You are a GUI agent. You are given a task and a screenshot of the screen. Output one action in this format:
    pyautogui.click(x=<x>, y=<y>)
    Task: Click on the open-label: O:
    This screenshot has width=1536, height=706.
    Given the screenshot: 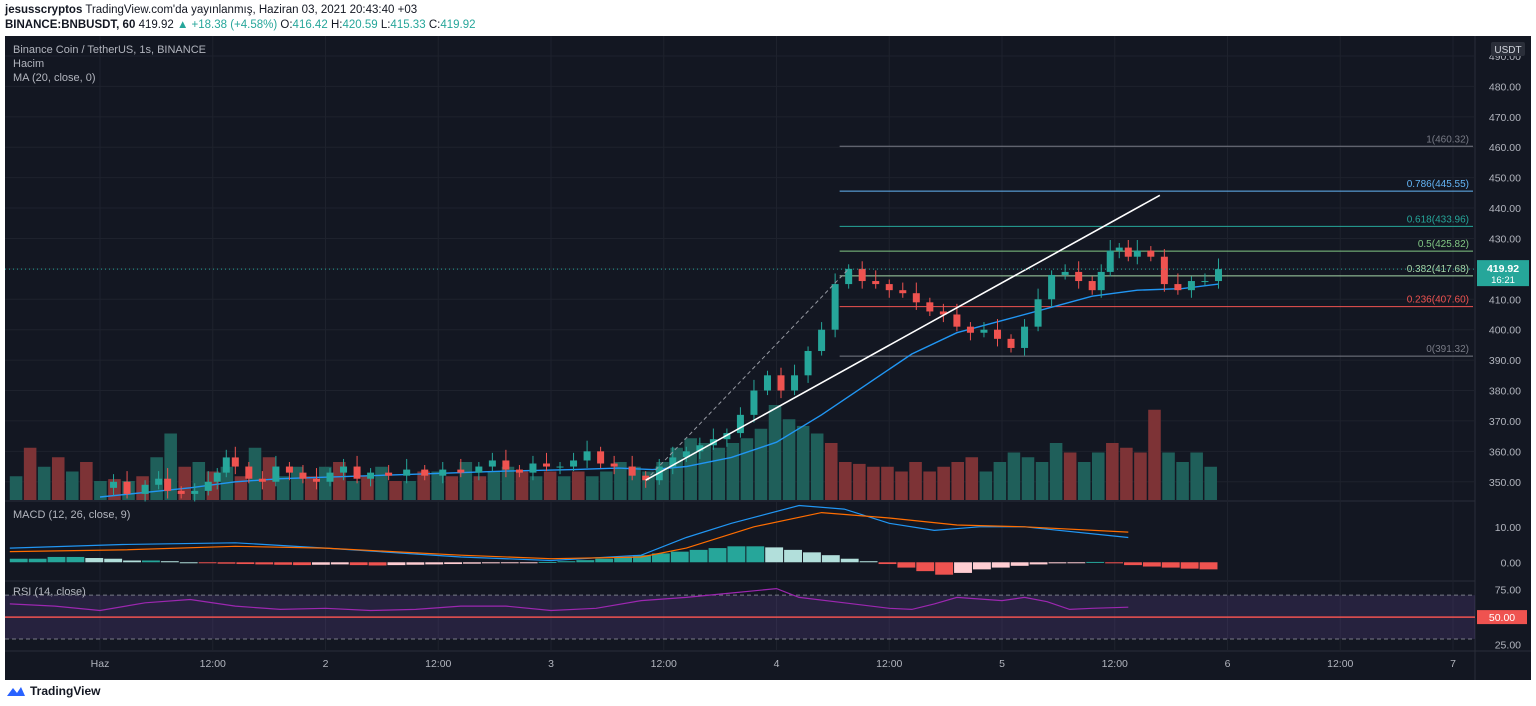 What is the action you would take?
    pyautogui.click(x=286, y=25)
    